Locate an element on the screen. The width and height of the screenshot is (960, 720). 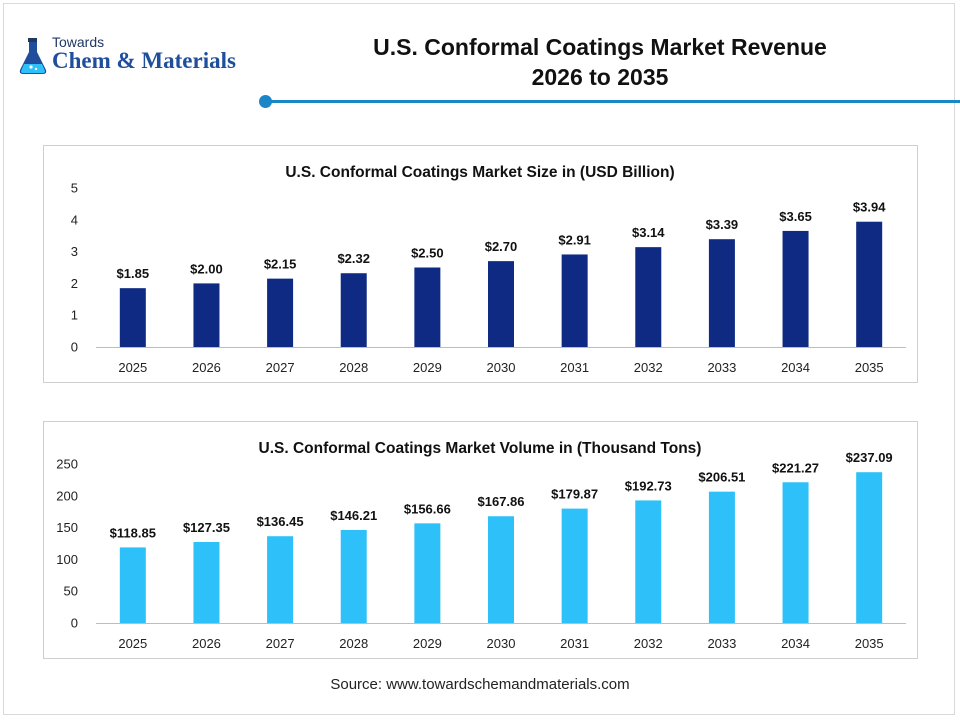
volume-data-label: $179.87 is located at coordinates (574, 494).